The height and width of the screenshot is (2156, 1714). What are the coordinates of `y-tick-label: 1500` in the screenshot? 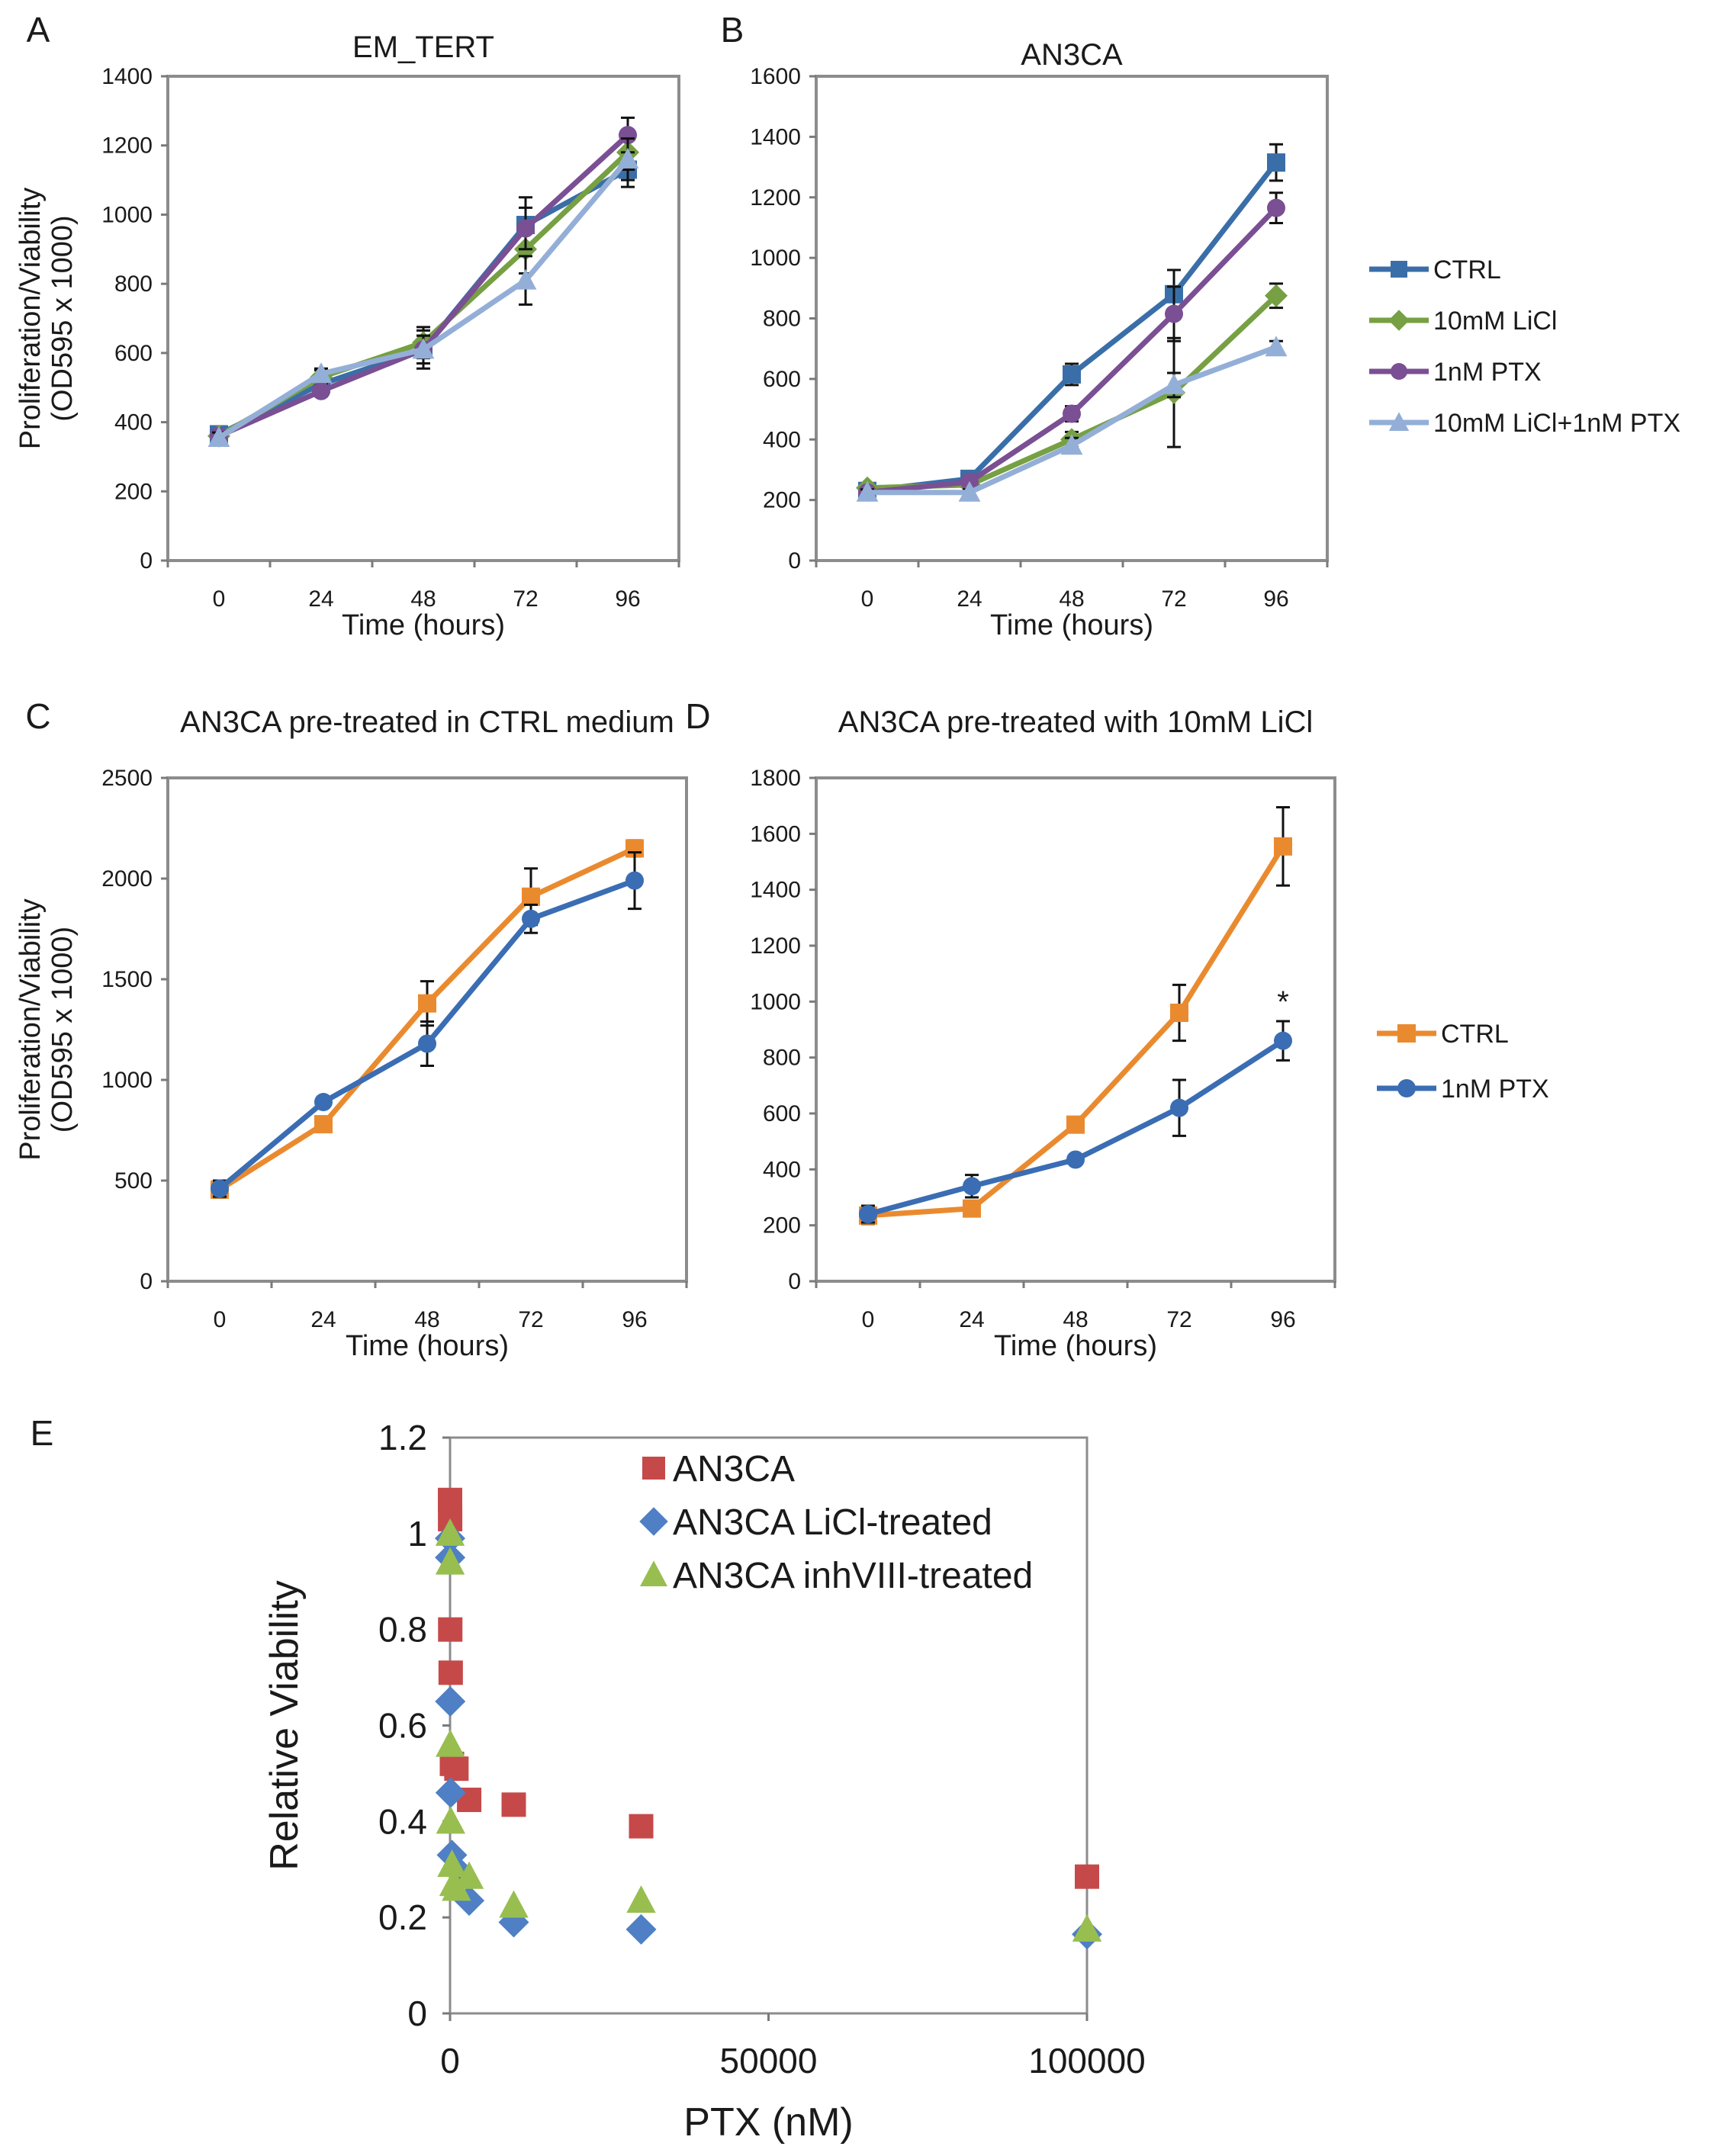 It's located at (127, 979).